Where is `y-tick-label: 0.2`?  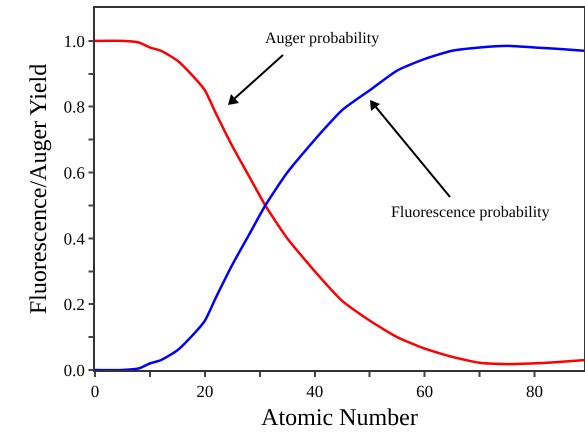 y-tick-label: 0.2 is located at coordinates (74, 304).